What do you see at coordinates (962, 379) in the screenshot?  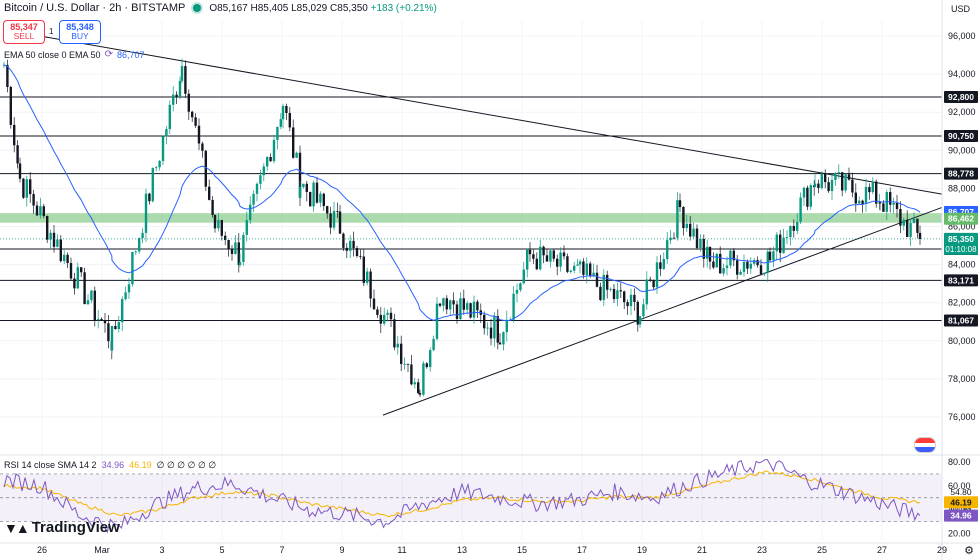 I see `y-tick-label: 78,000` at bounding box center [962, 379].